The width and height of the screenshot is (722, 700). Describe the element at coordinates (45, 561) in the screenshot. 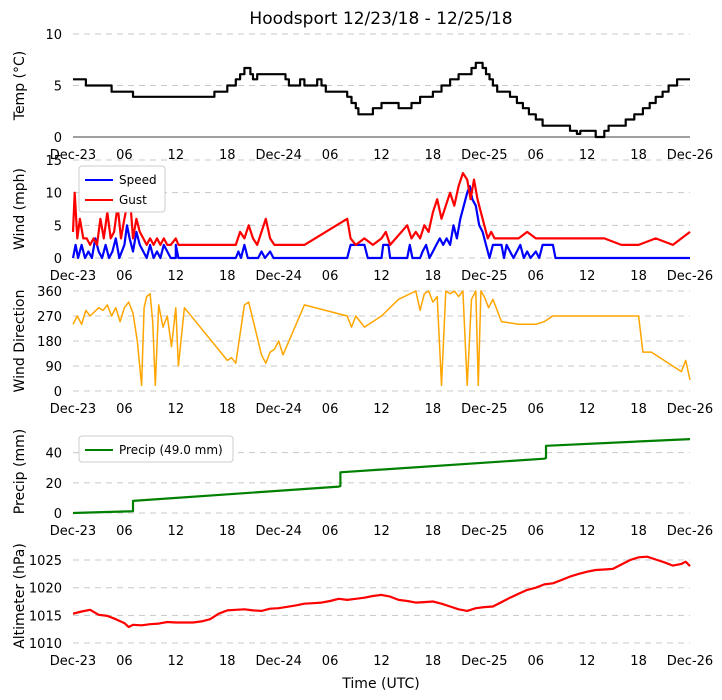

I see `y-tick-label: 1025` at that location.